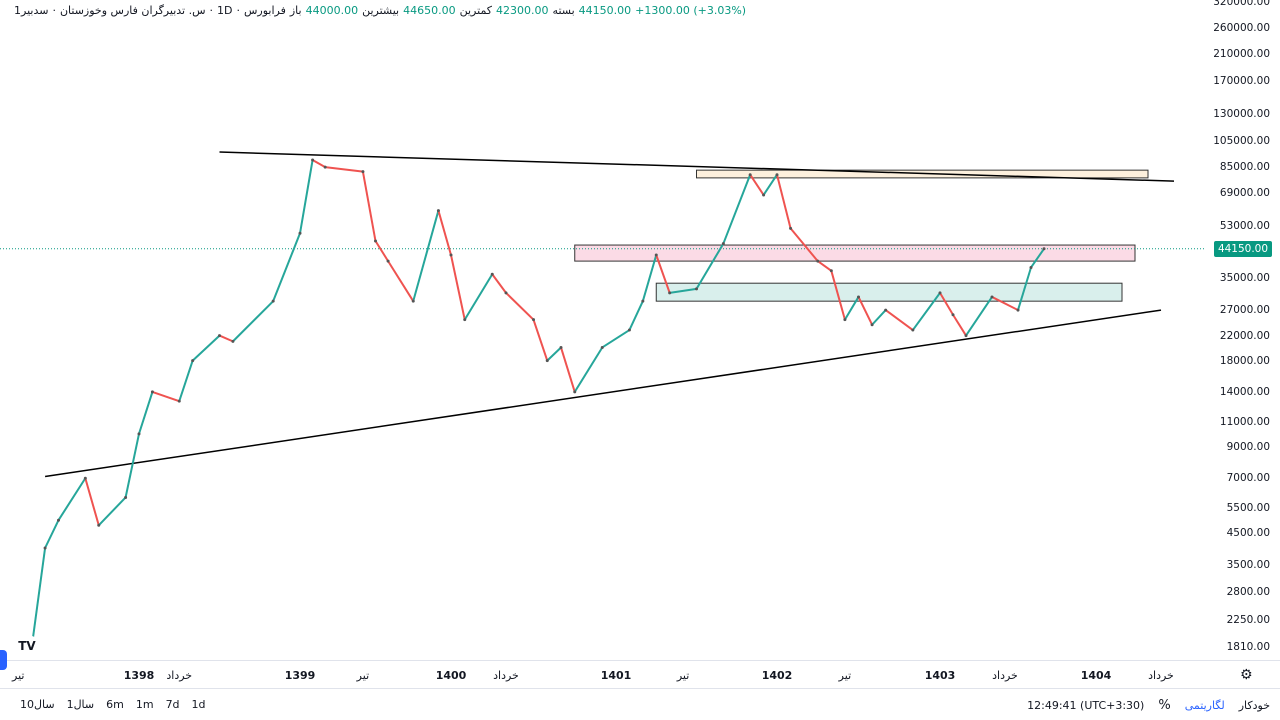  I want to click on price-tick: 18000.00, so click(1244, 360).